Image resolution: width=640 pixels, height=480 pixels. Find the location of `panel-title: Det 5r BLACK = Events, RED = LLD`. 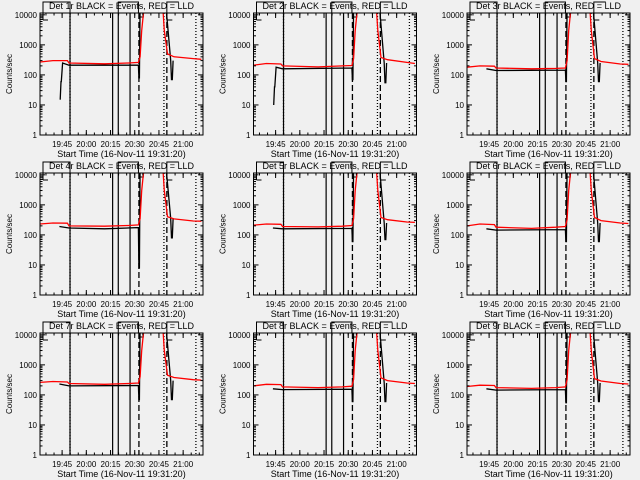

panel-title: Det 5r BLACK = Events, RED = LLD is located at coordinates (335, 166).